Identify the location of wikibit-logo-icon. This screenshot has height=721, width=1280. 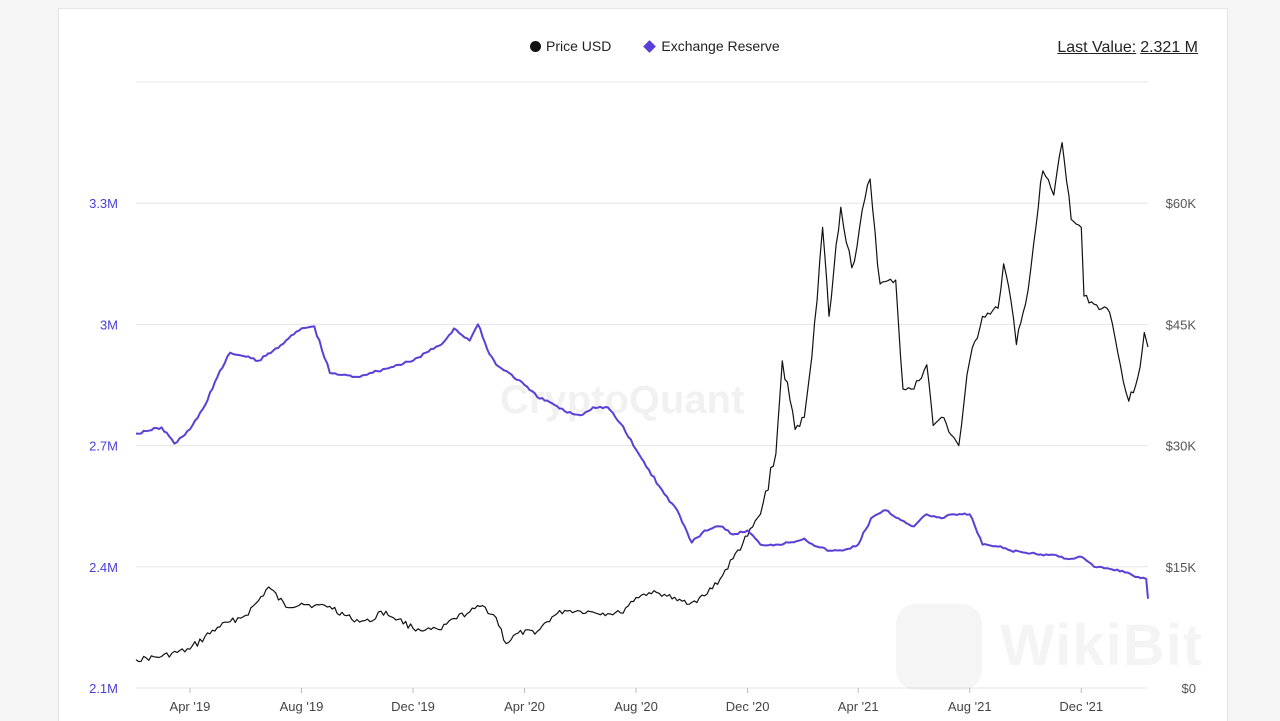
(939, 647).